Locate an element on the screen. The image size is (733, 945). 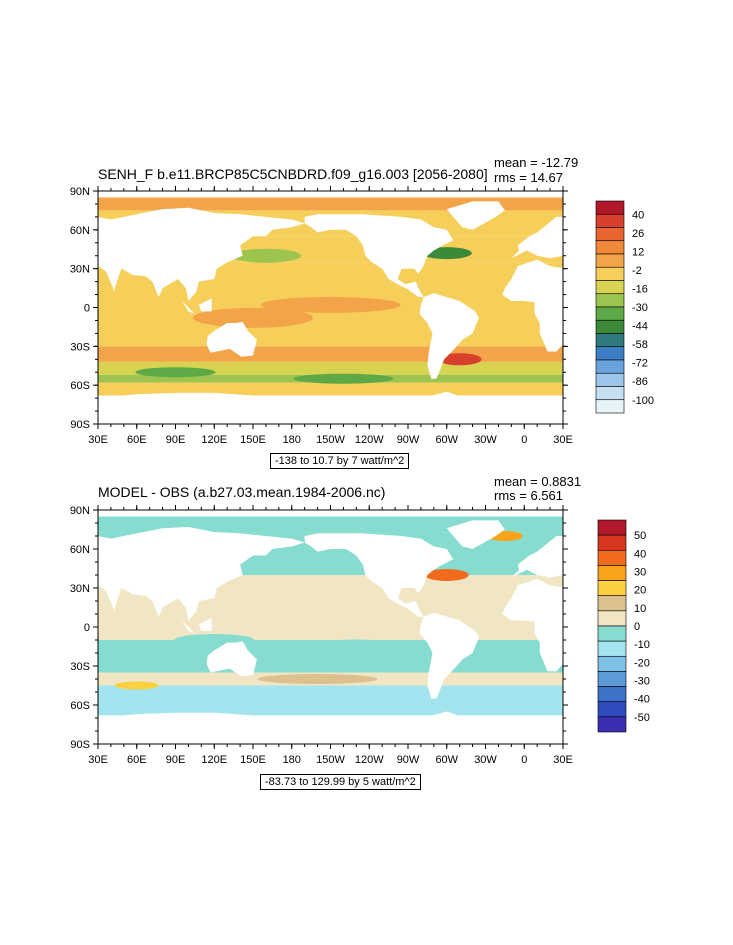
colorbar-label: 30 is located at coordinates (640, 572).